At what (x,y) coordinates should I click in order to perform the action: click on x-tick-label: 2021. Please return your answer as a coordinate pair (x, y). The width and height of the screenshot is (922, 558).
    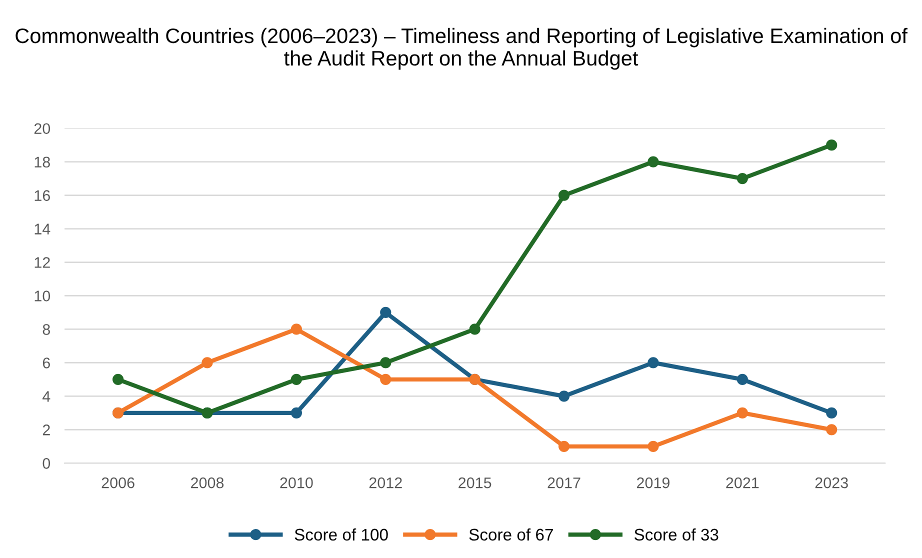
    Looking at the image, I should click on (742, 482).